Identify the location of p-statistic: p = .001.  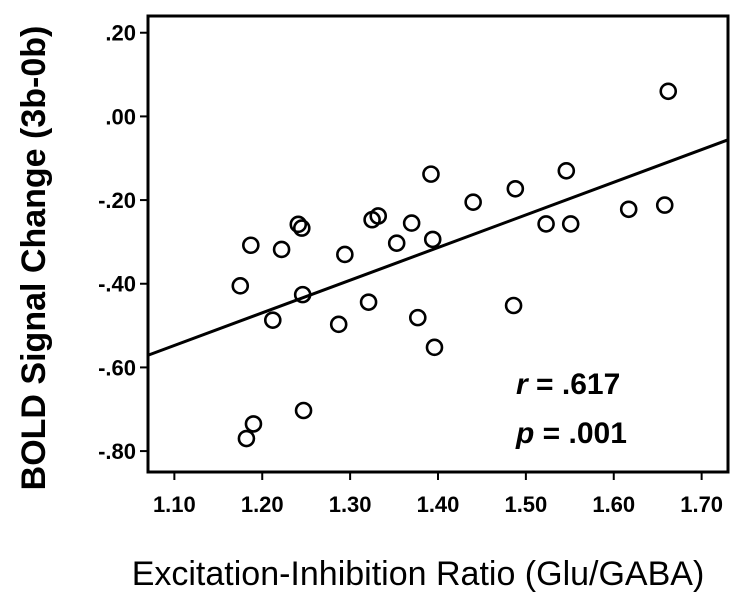
(571, 433).